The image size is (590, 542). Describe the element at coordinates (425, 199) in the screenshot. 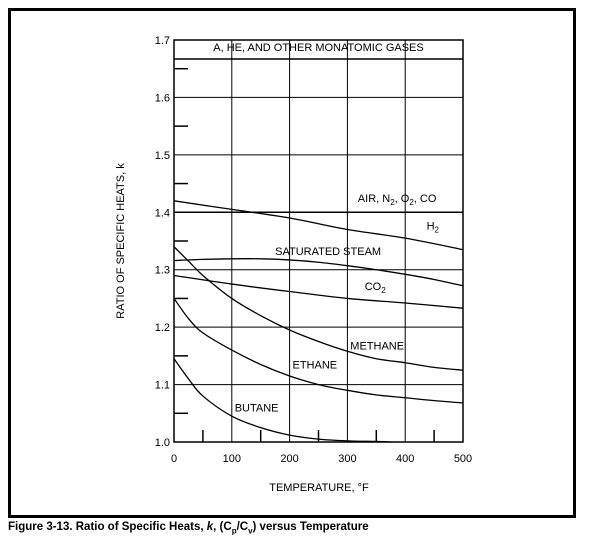

I see `series-label-part: , CO` at that location.